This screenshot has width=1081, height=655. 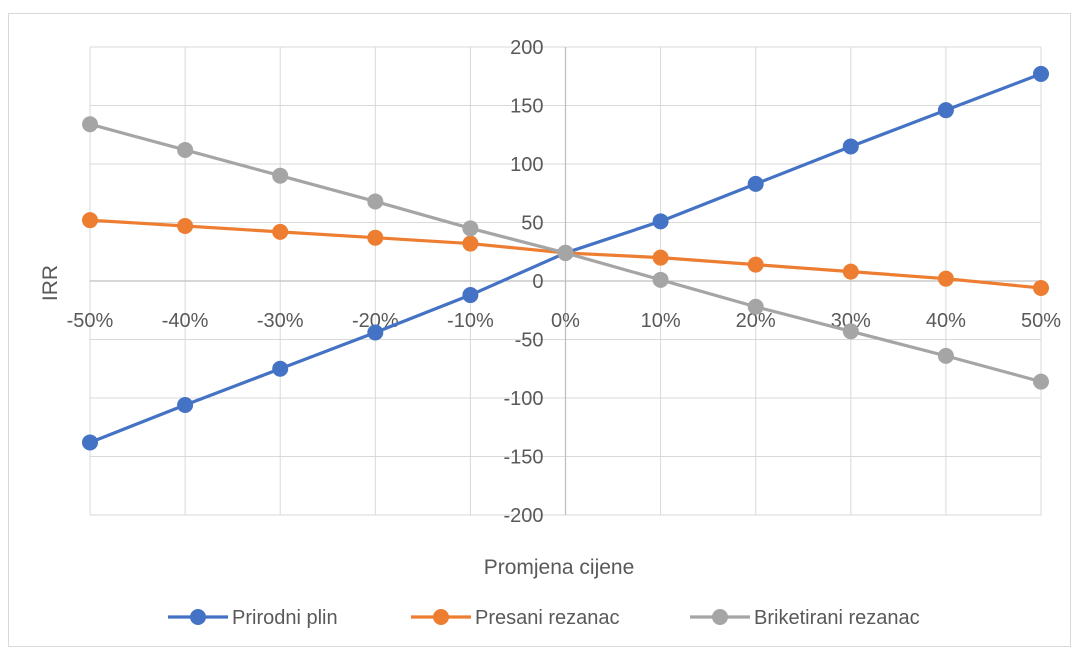 What do you see at coordinates (547, 618) in the screenshot?
I see `legend-label: Presani rezanac` at bounding box center [547, 618].